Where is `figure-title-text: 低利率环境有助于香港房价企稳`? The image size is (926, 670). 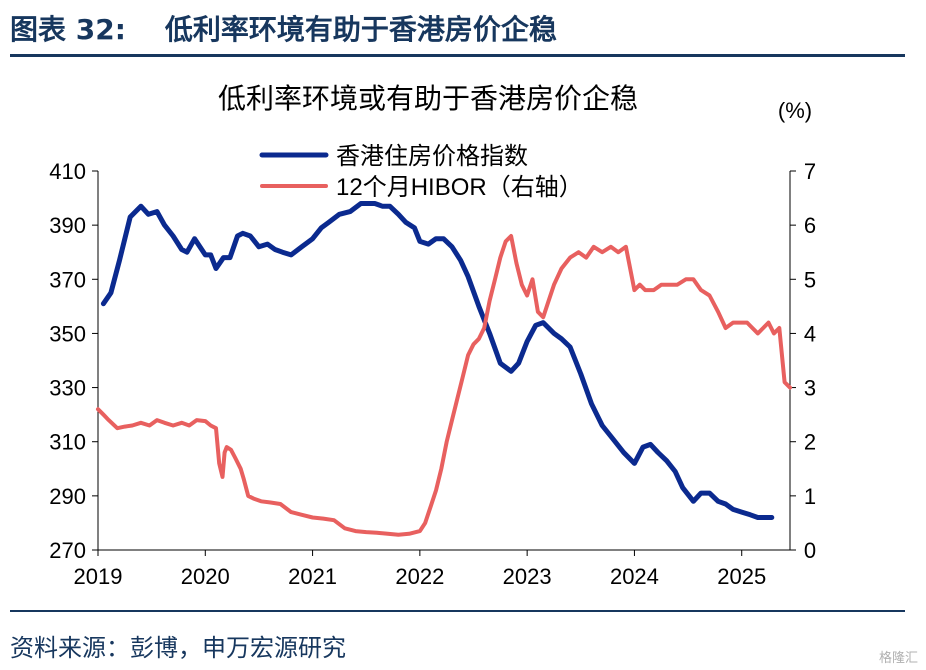 figure-title-text: 低利率环境有助于香港房价企稳 is located at coordinates (360, 29).